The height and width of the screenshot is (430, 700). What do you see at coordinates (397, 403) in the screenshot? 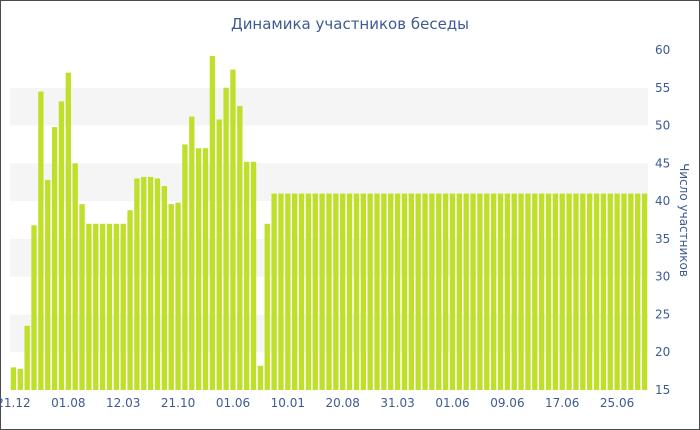
I see `x-tick-label: 31.03` at bounding box center [397, 403].